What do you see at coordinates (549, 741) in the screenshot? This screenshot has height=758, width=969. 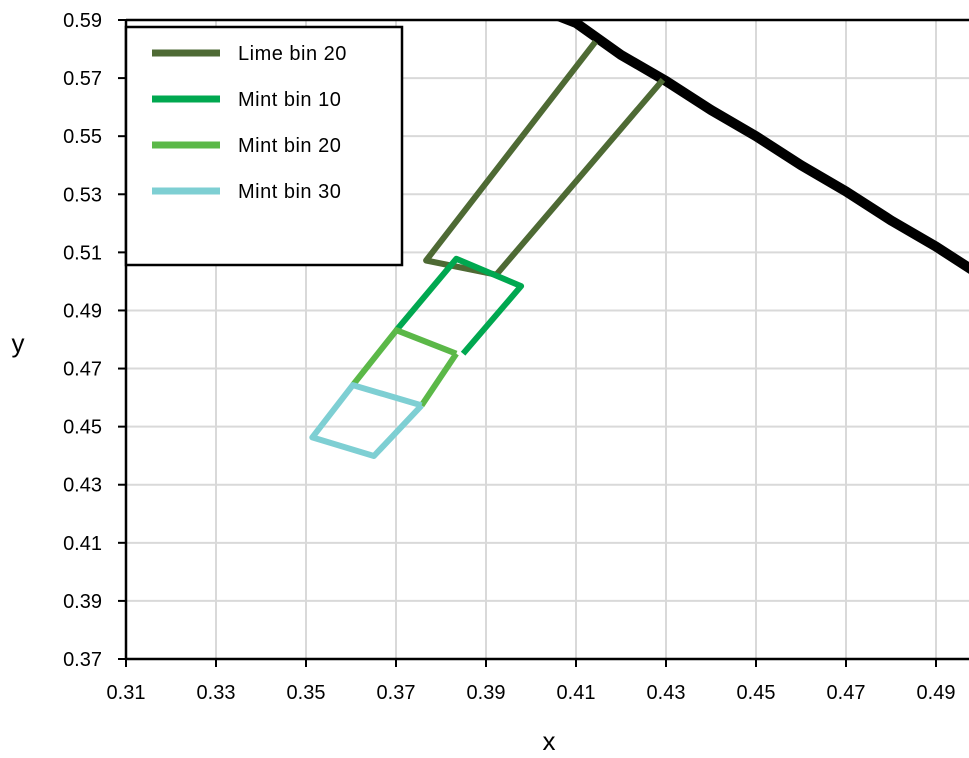 I see `x-axis-title: x` at bounding box center [549, 741].